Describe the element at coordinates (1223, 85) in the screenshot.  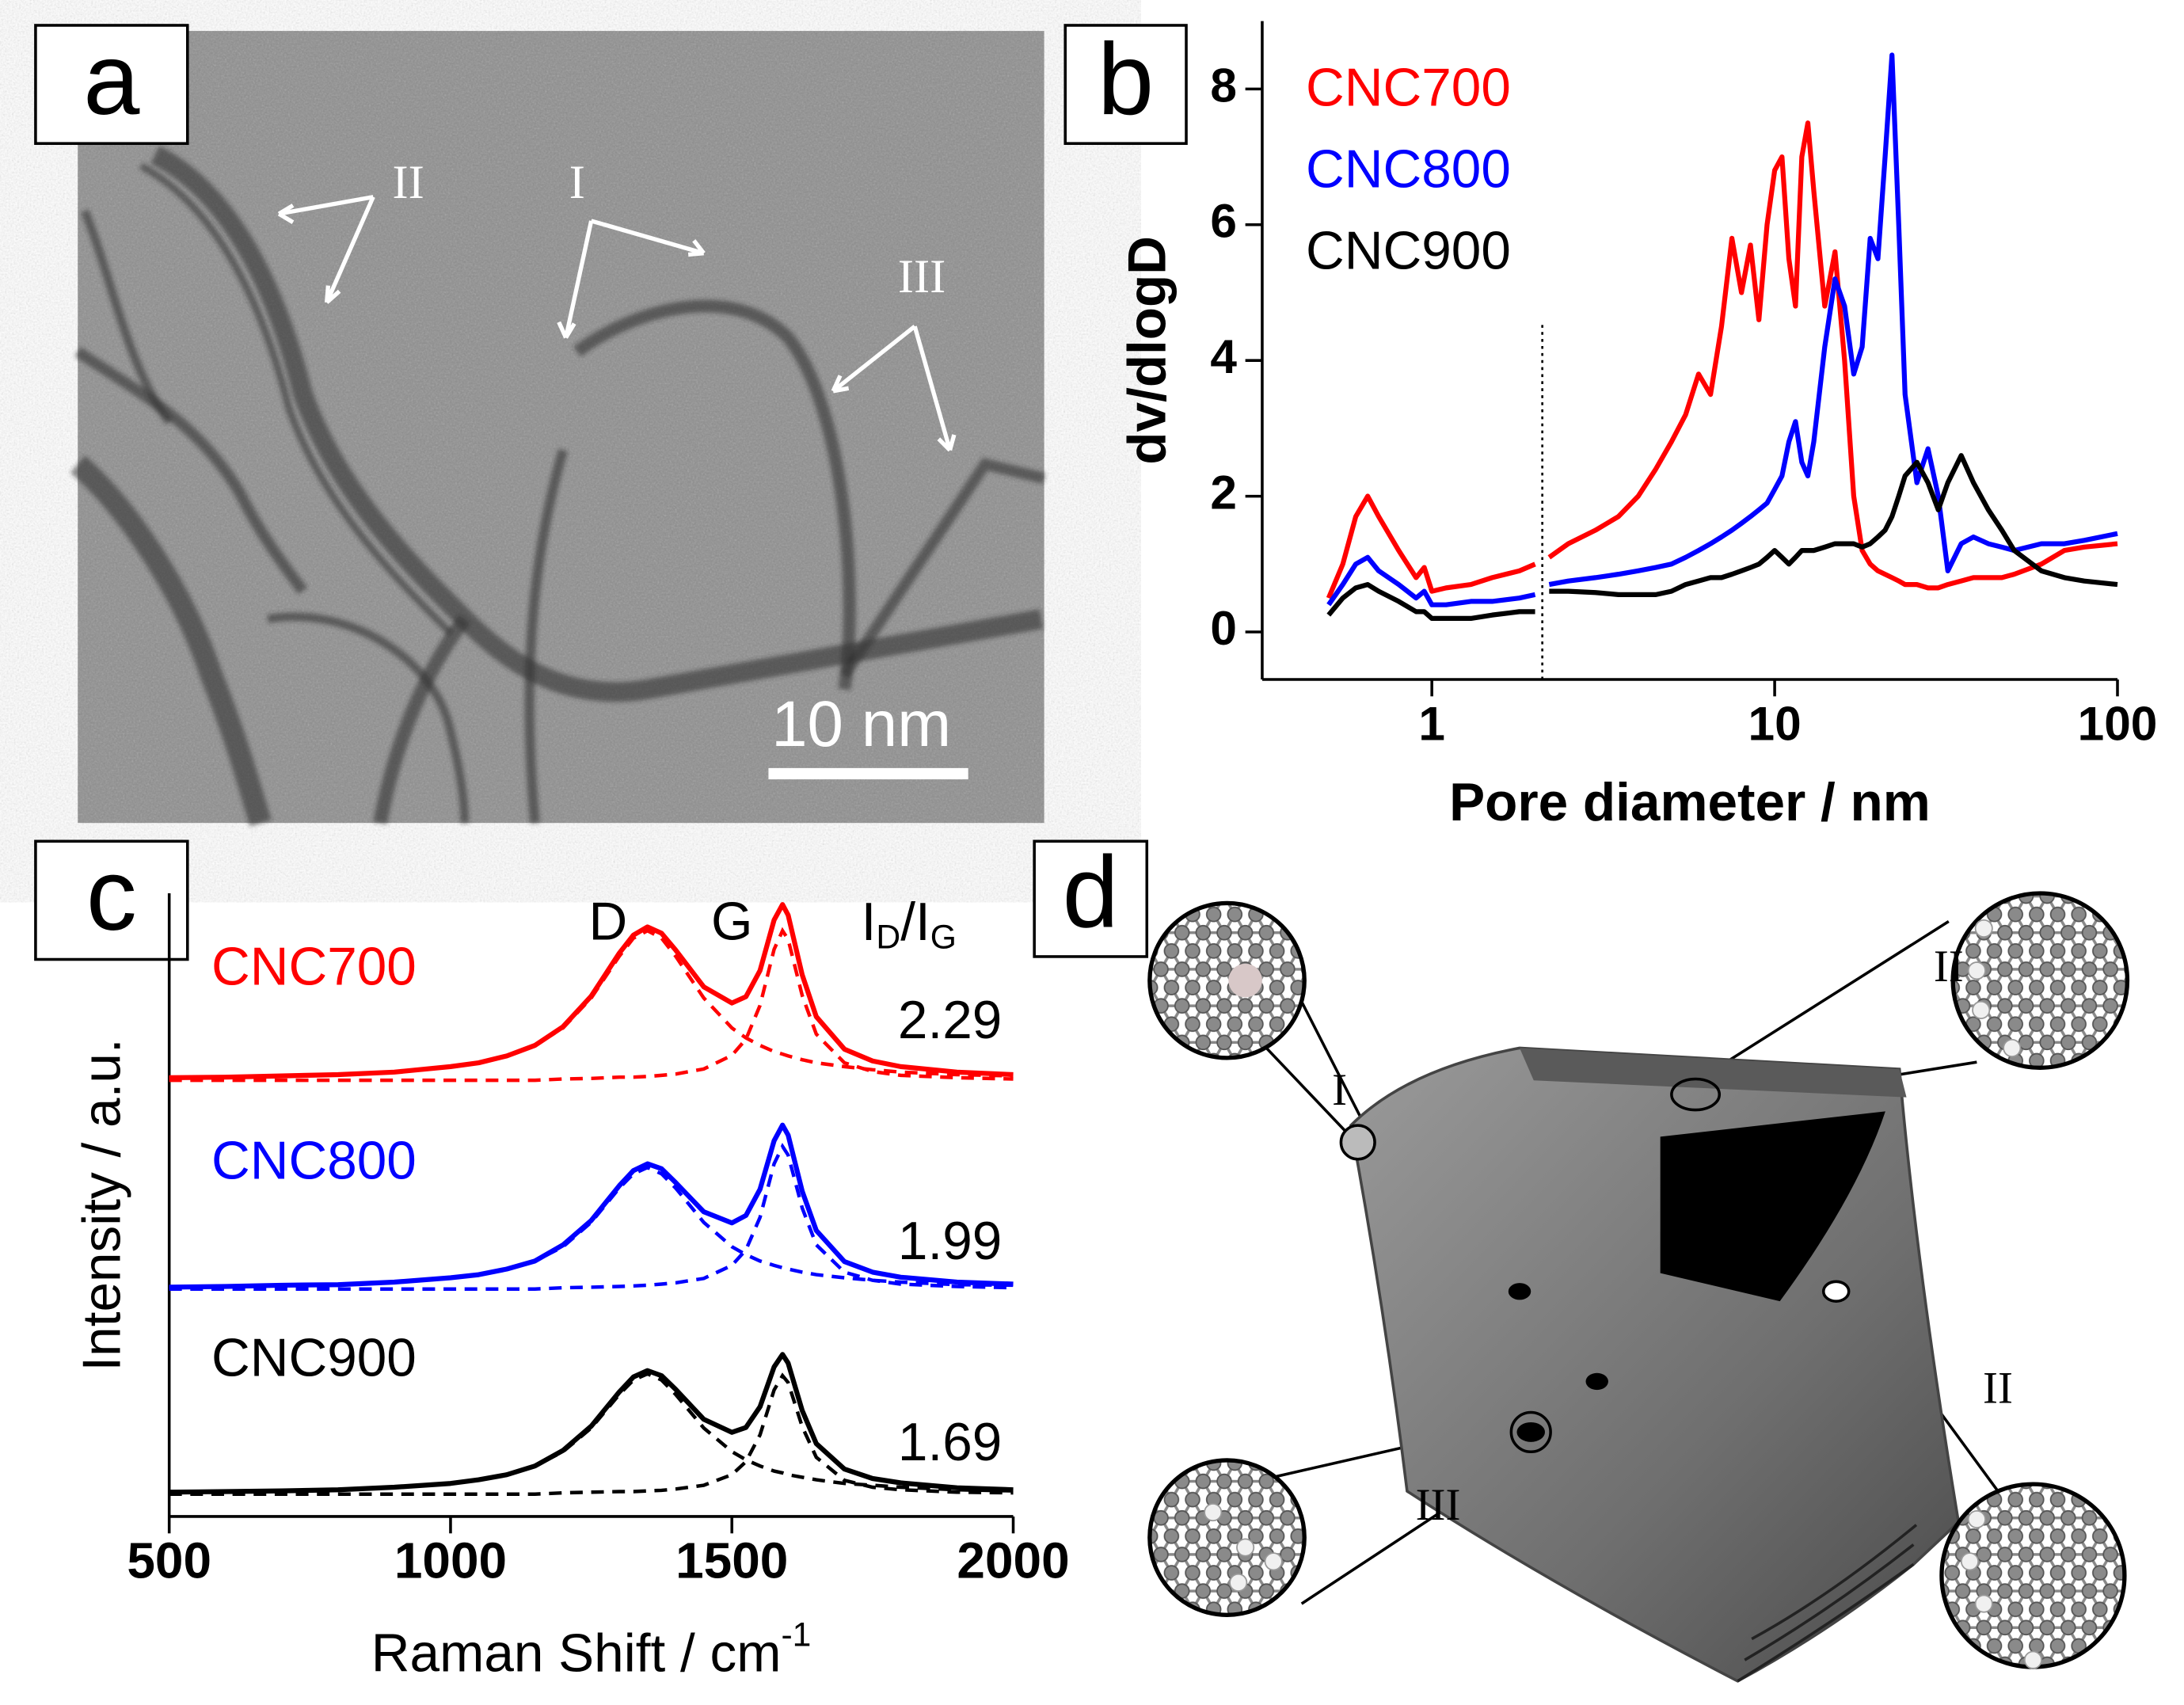
I see `y-tick-label: 8` at that location.